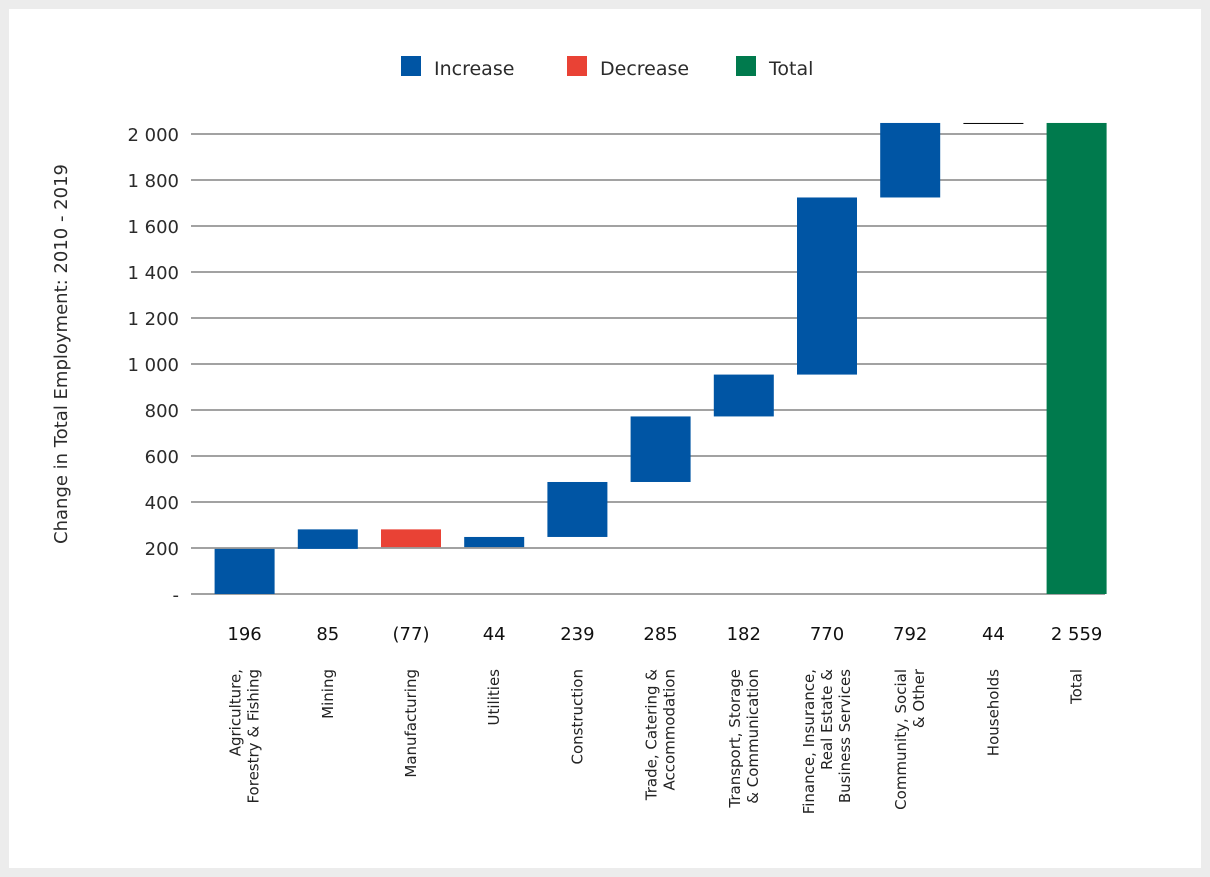 This screenshot has width=1210, height=877. What do you see at coordinates (993, 123) in the screenshot?
I see `bar-households` at bounding box center [993, 123].